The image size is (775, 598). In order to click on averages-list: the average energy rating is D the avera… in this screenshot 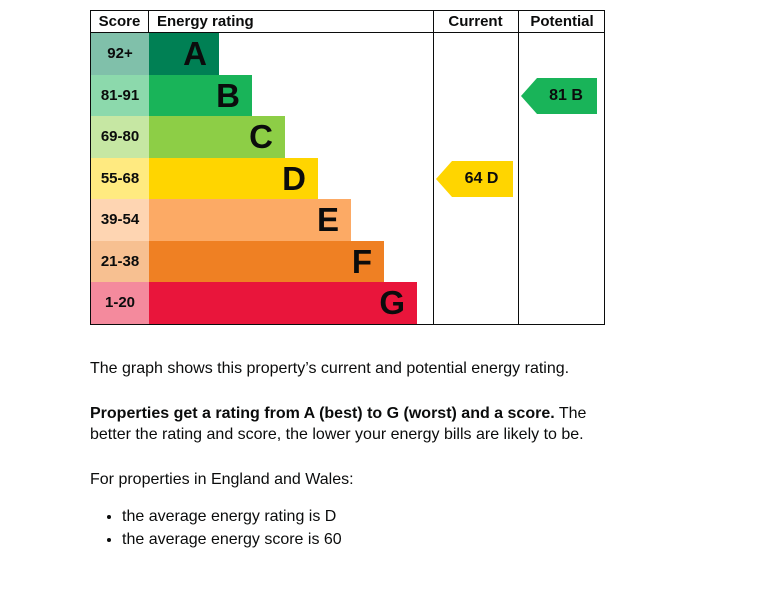, I will do `click(347, 528)`.